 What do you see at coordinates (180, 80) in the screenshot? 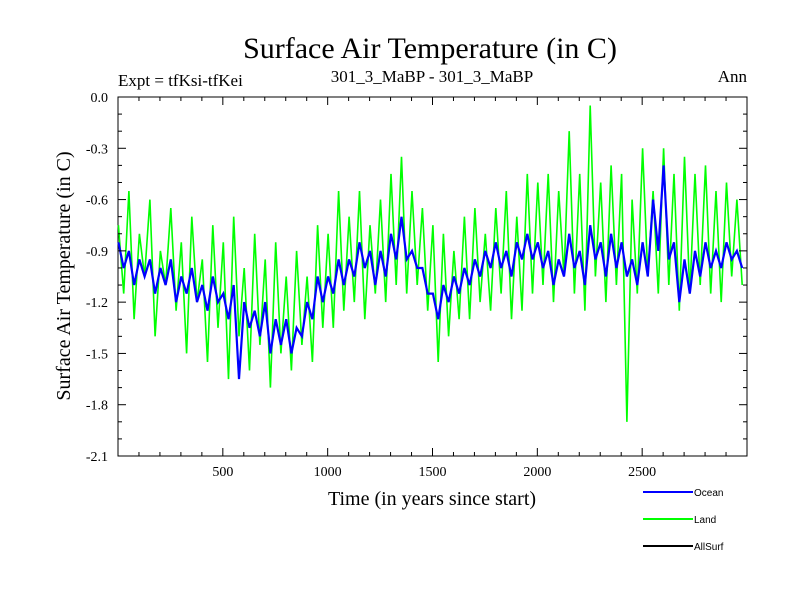
I see `experiment-label: Expt = tfKsi-tfKei` at bounding box center [180, 80].